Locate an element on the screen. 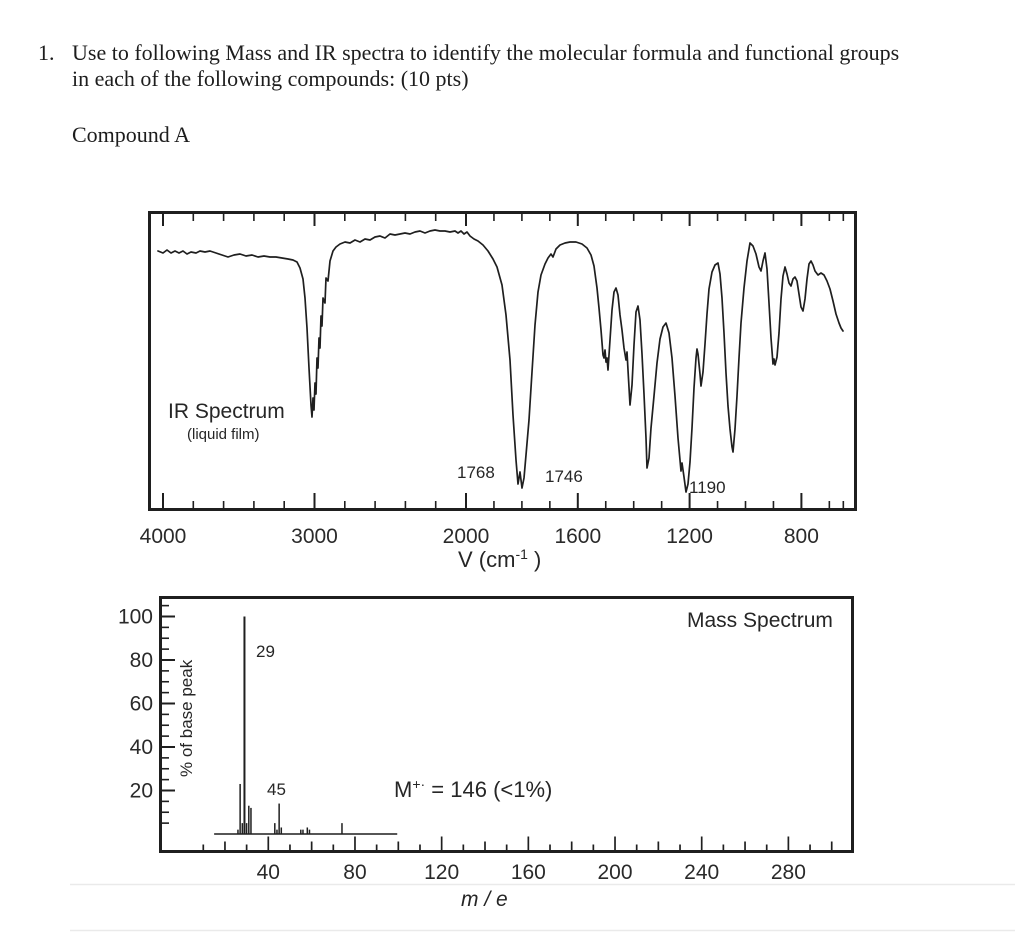 Image resolution: width=1024 pixels, height=940 pixels. ir-x-tick-label: 1200 is located at coordinates (689, 536).